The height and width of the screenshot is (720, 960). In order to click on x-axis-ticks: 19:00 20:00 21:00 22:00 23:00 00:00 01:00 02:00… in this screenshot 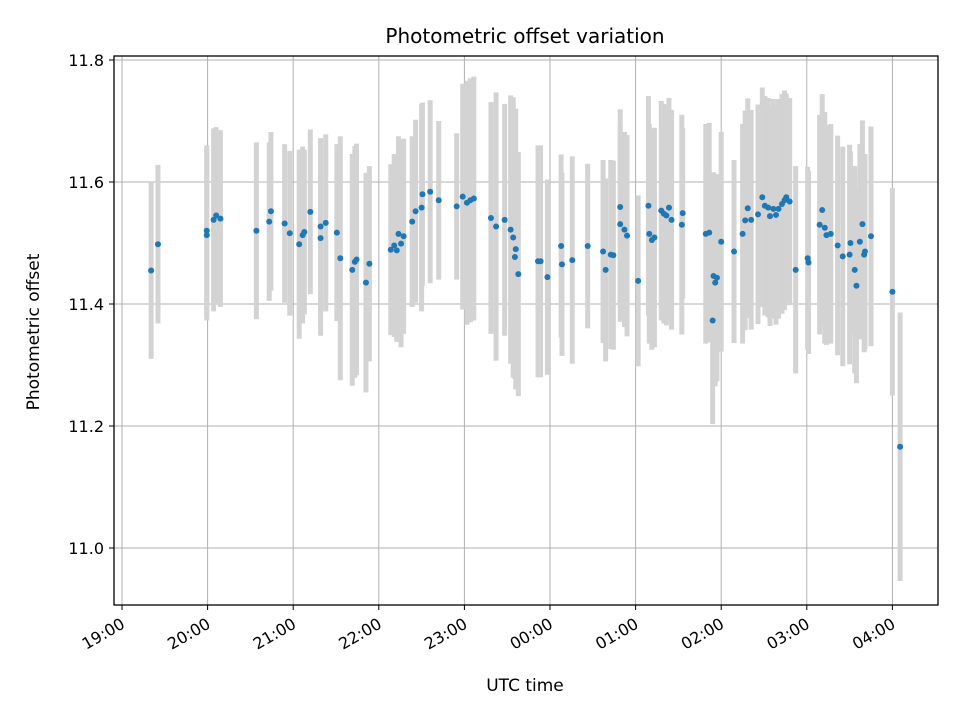, I will do `click(488, 629)`.